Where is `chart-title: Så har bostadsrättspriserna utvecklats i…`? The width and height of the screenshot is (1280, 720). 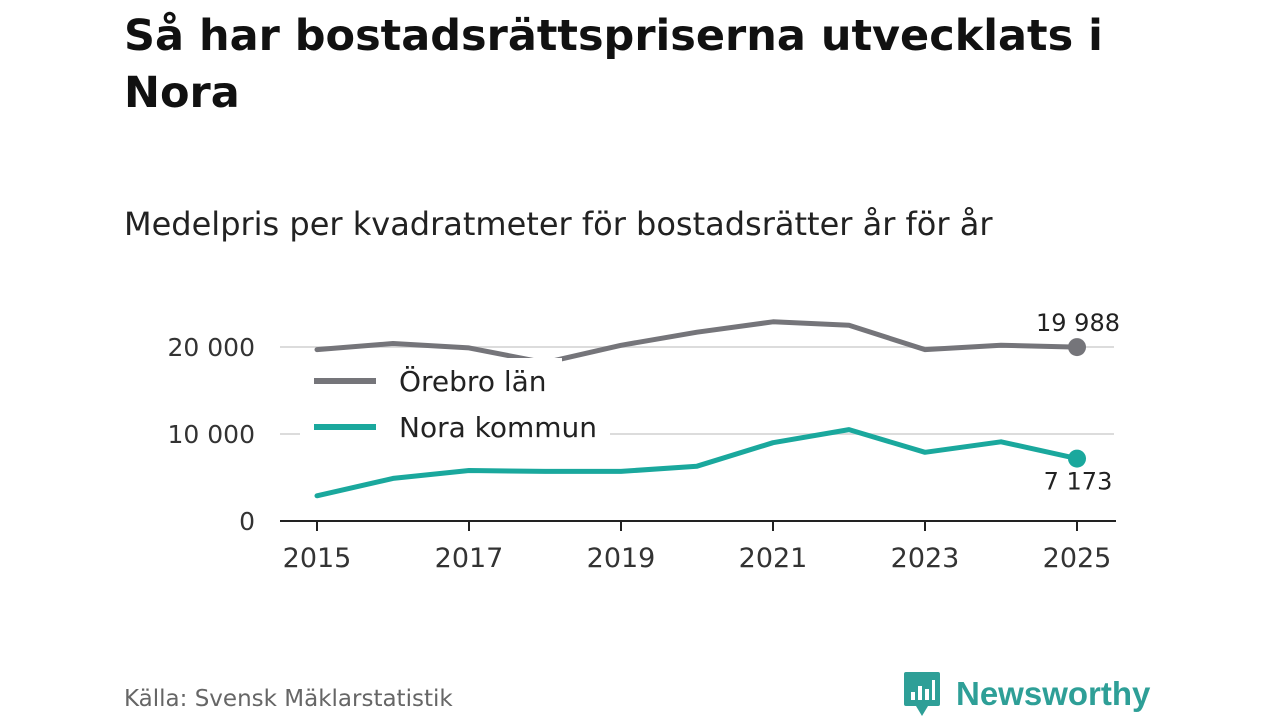 chart-title: Så har bostadsrättspriserna utvecklats i… is located at coordinates (613, 64).